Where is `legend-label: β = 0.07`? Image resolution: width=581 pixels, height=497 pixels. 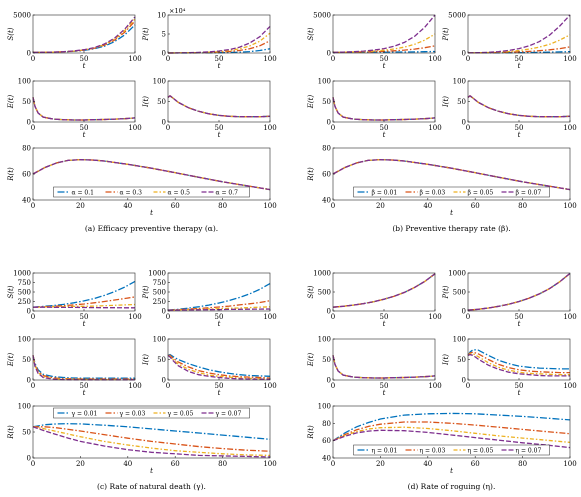 legend-label: β = 0.07 is located at coordinates (529, 192).